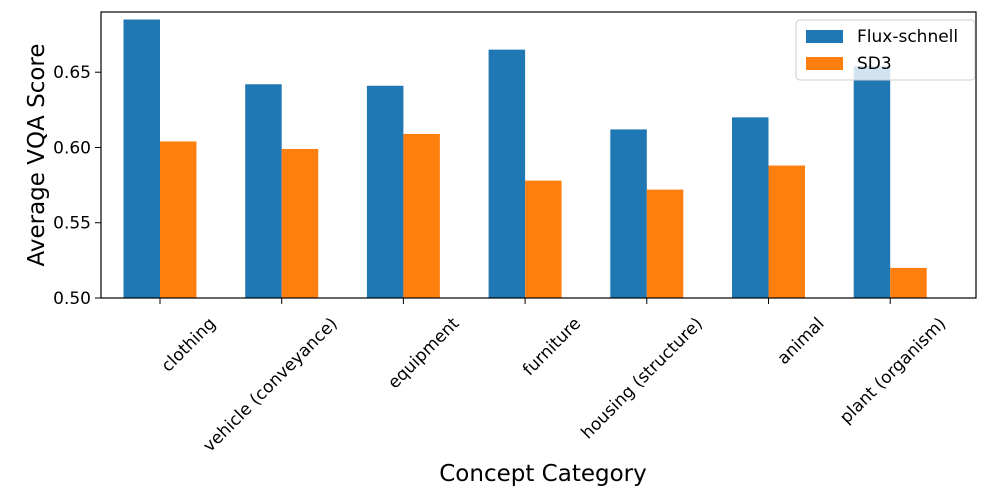 This screenshot has height=498, width=997. I want to click on bar-sd3-plant-organism, so click(908, 282).